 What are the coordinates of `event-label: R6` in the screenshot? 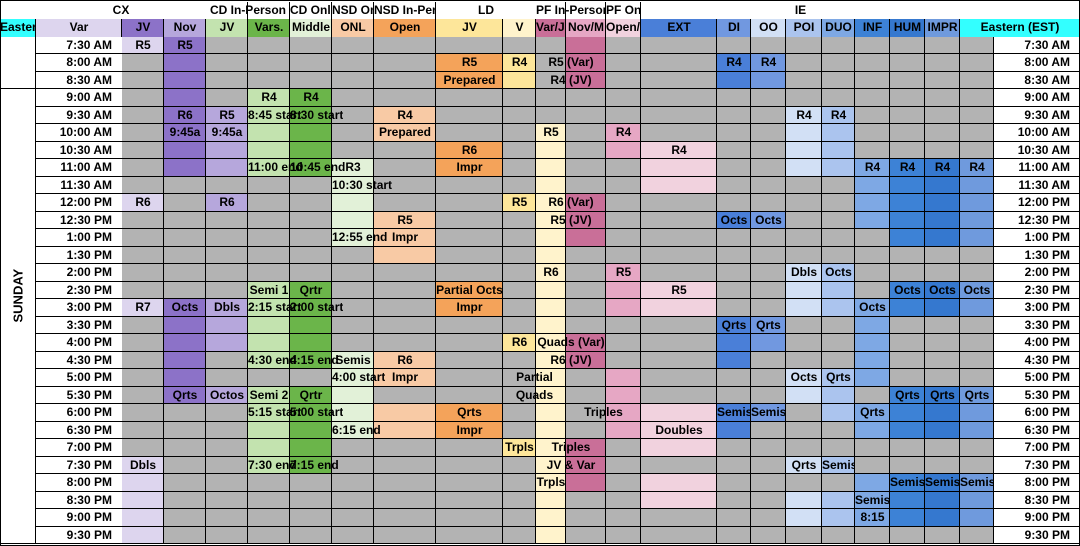 It's located at (143, 202).